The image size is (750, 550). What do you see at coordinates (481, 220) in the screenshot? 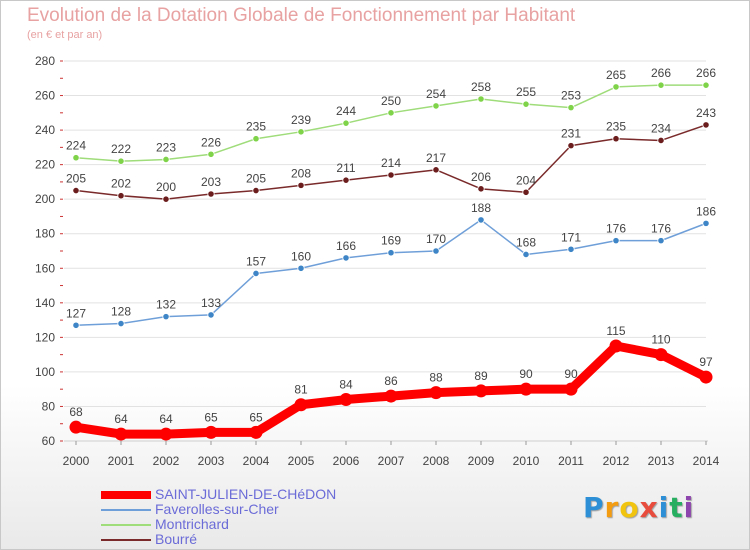
I see `data-point-faverolles-sur-cher-2009` at bounding box center [481, 220].